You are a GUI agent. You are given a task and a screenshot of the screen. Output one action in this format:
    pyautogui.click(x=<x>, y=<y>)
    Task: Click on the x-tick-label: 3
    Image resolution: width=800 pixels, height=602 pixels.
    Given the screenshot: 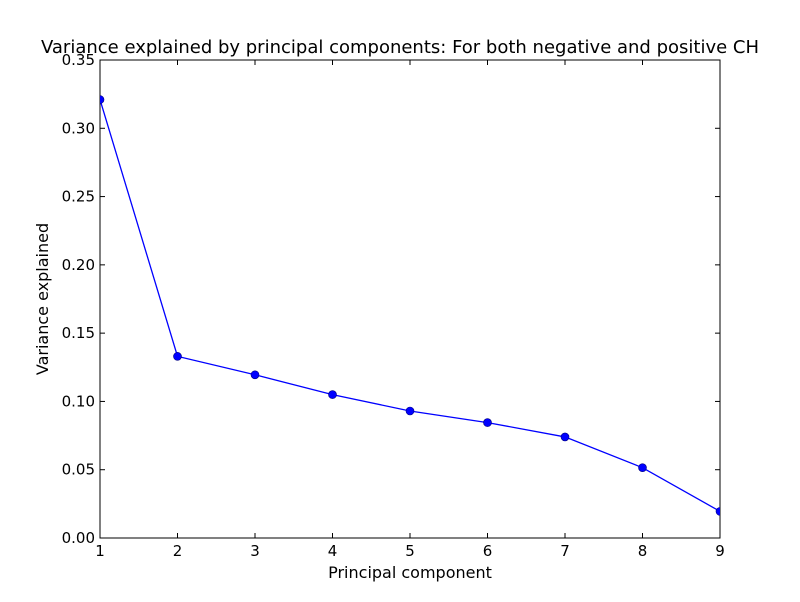 What is the action you would take?
    pyautogui.click(x=255, y=551)
    